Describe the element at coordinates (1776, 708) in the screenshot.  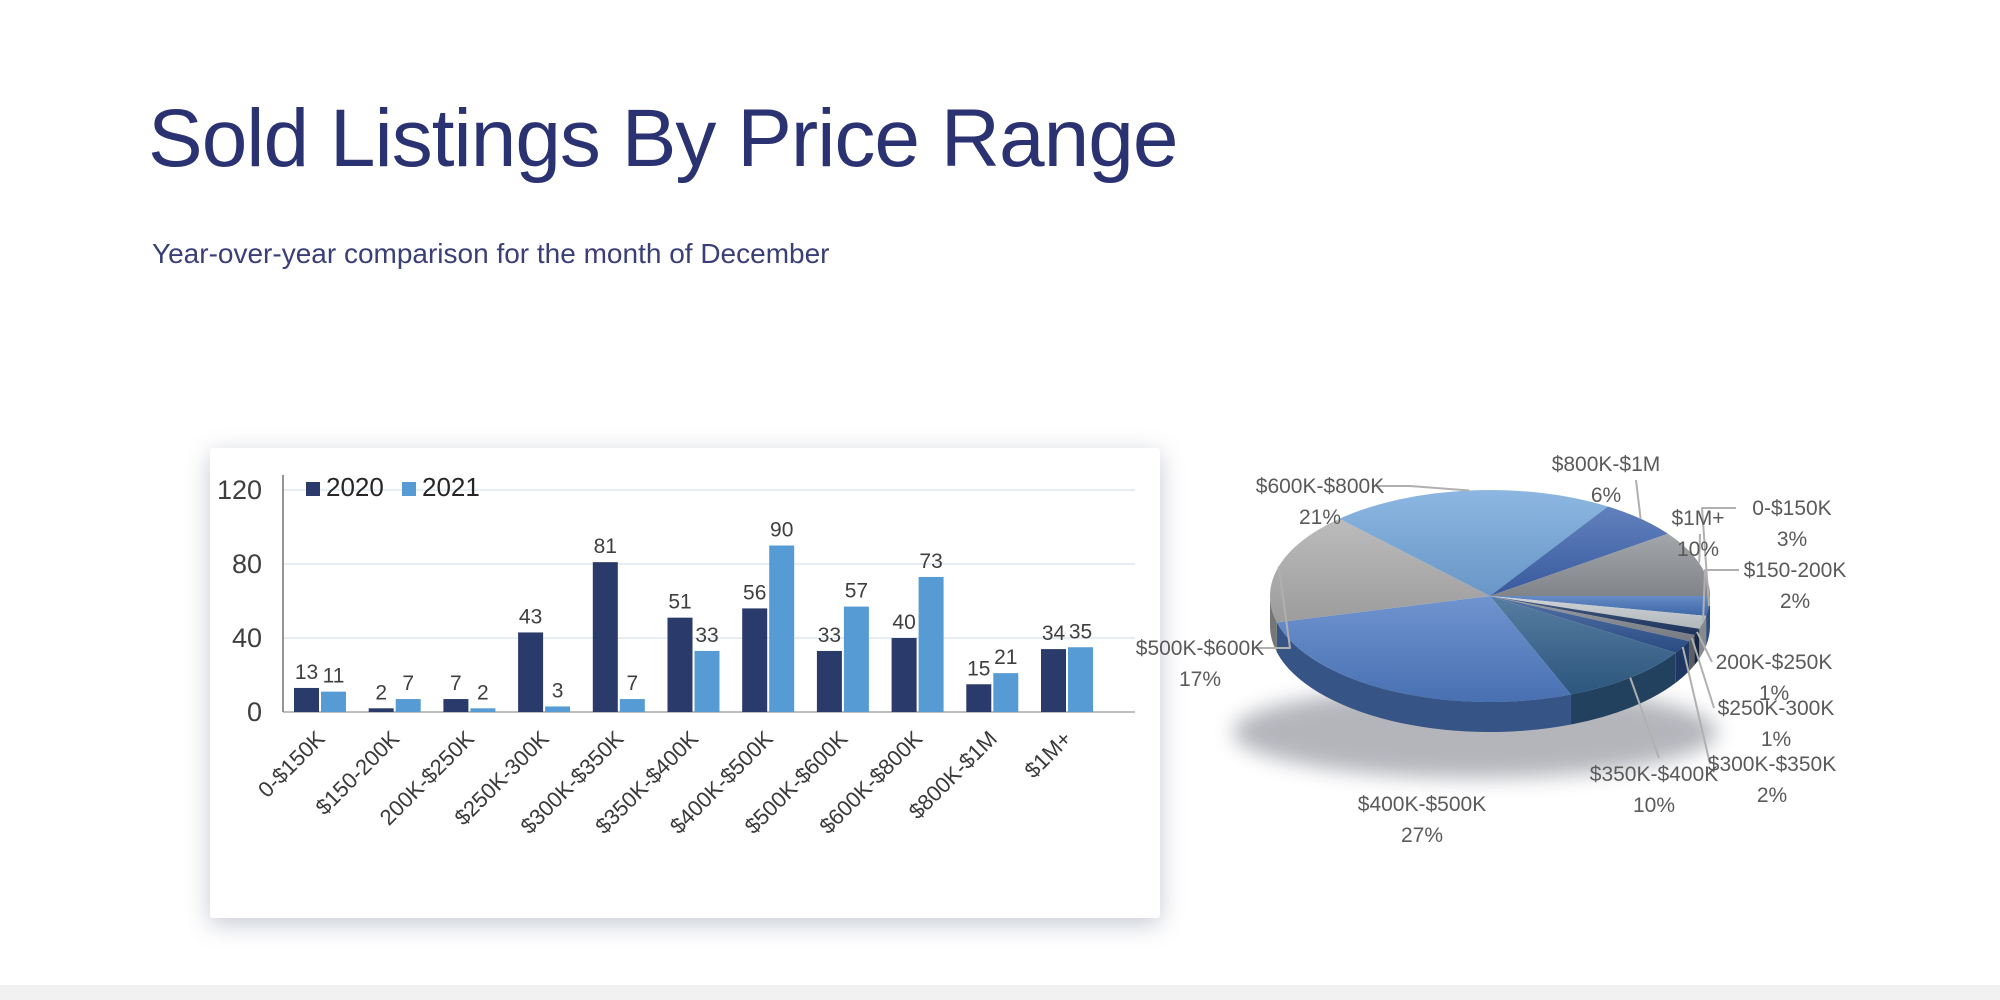
I see `pie-slice-label: $250K-300K` at that location.